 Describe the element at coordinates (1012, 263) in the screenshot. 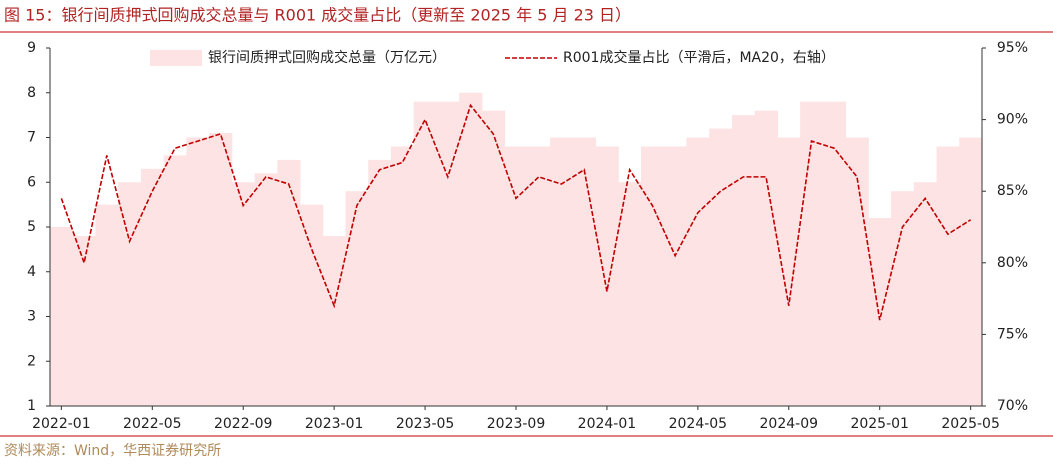

I see `y2-tick-label: 80%` at that location.